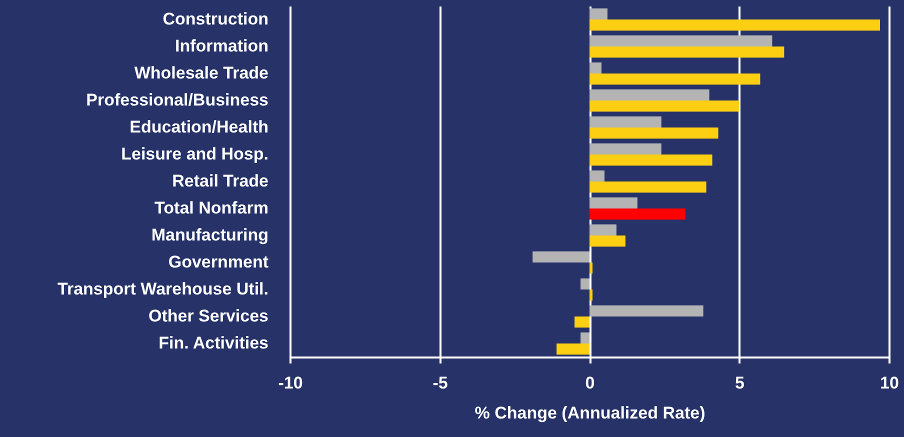 The image size is (904, 437). What do you see at coordinates (739, 383) in the screenshot?
I see `x-tick-label: 5` at bounding box center [739, 383].